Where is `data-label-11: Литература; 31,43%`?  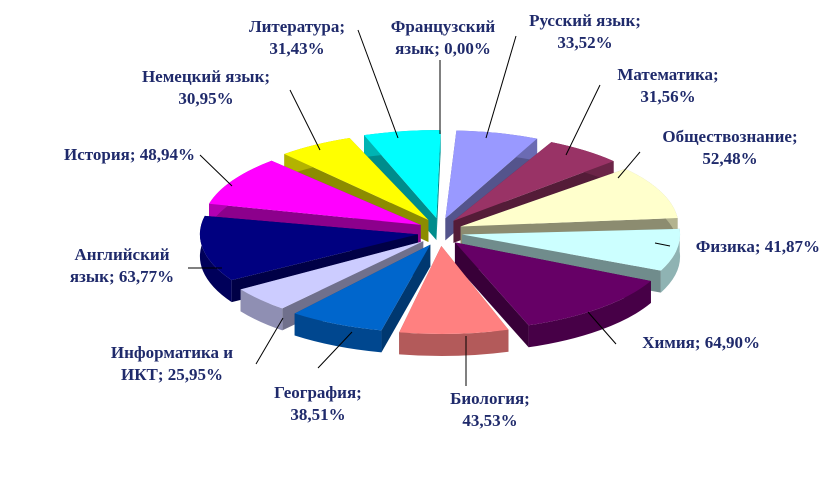 data-label-11: Литература; 31,43% is located at coordinates (297, 37).